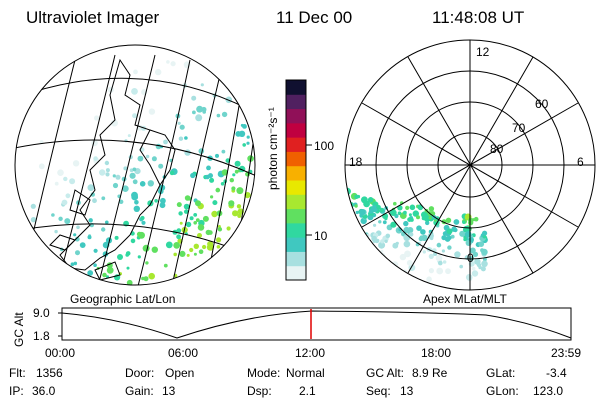 The image size is (600, 400). I want to click on door-value: Open, so click(180, 373).